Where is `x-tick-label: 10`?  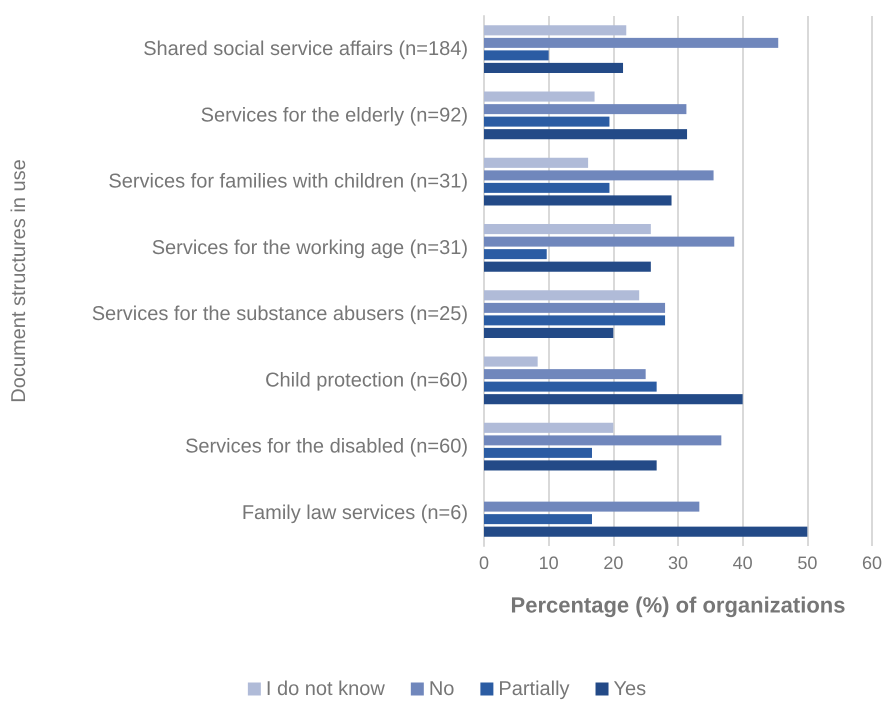
x-tick-label: 10 is located at coordinates (548, 563).